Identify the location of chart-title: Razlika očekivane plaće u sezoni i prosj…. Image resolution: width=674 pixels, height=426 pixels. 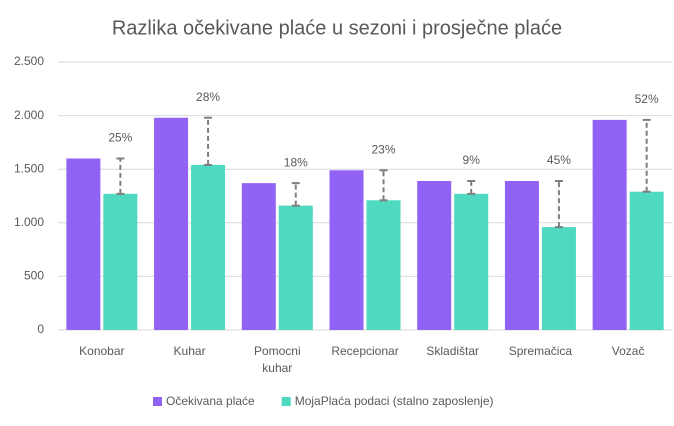
(337, 28).